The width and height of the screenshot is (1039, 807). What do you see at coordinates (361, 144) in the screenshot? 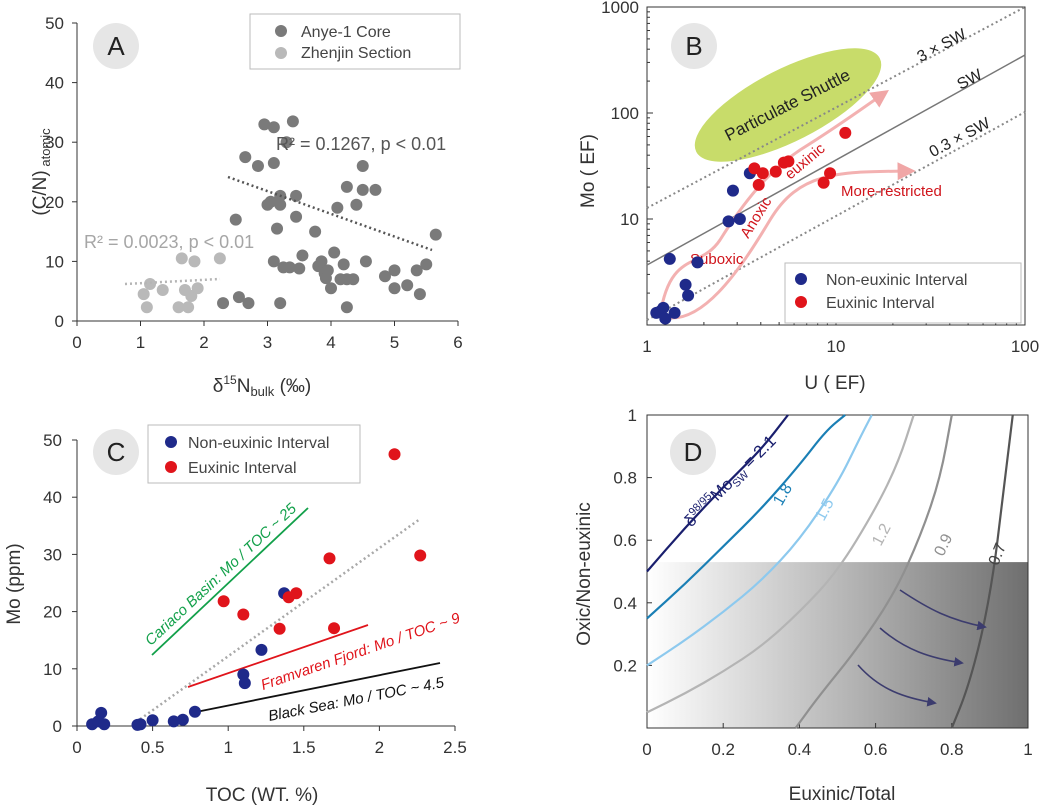
I see `panel-a-annotation-anye: R² = 0.1267, p < 0.01` at bounding box center [361, 144].